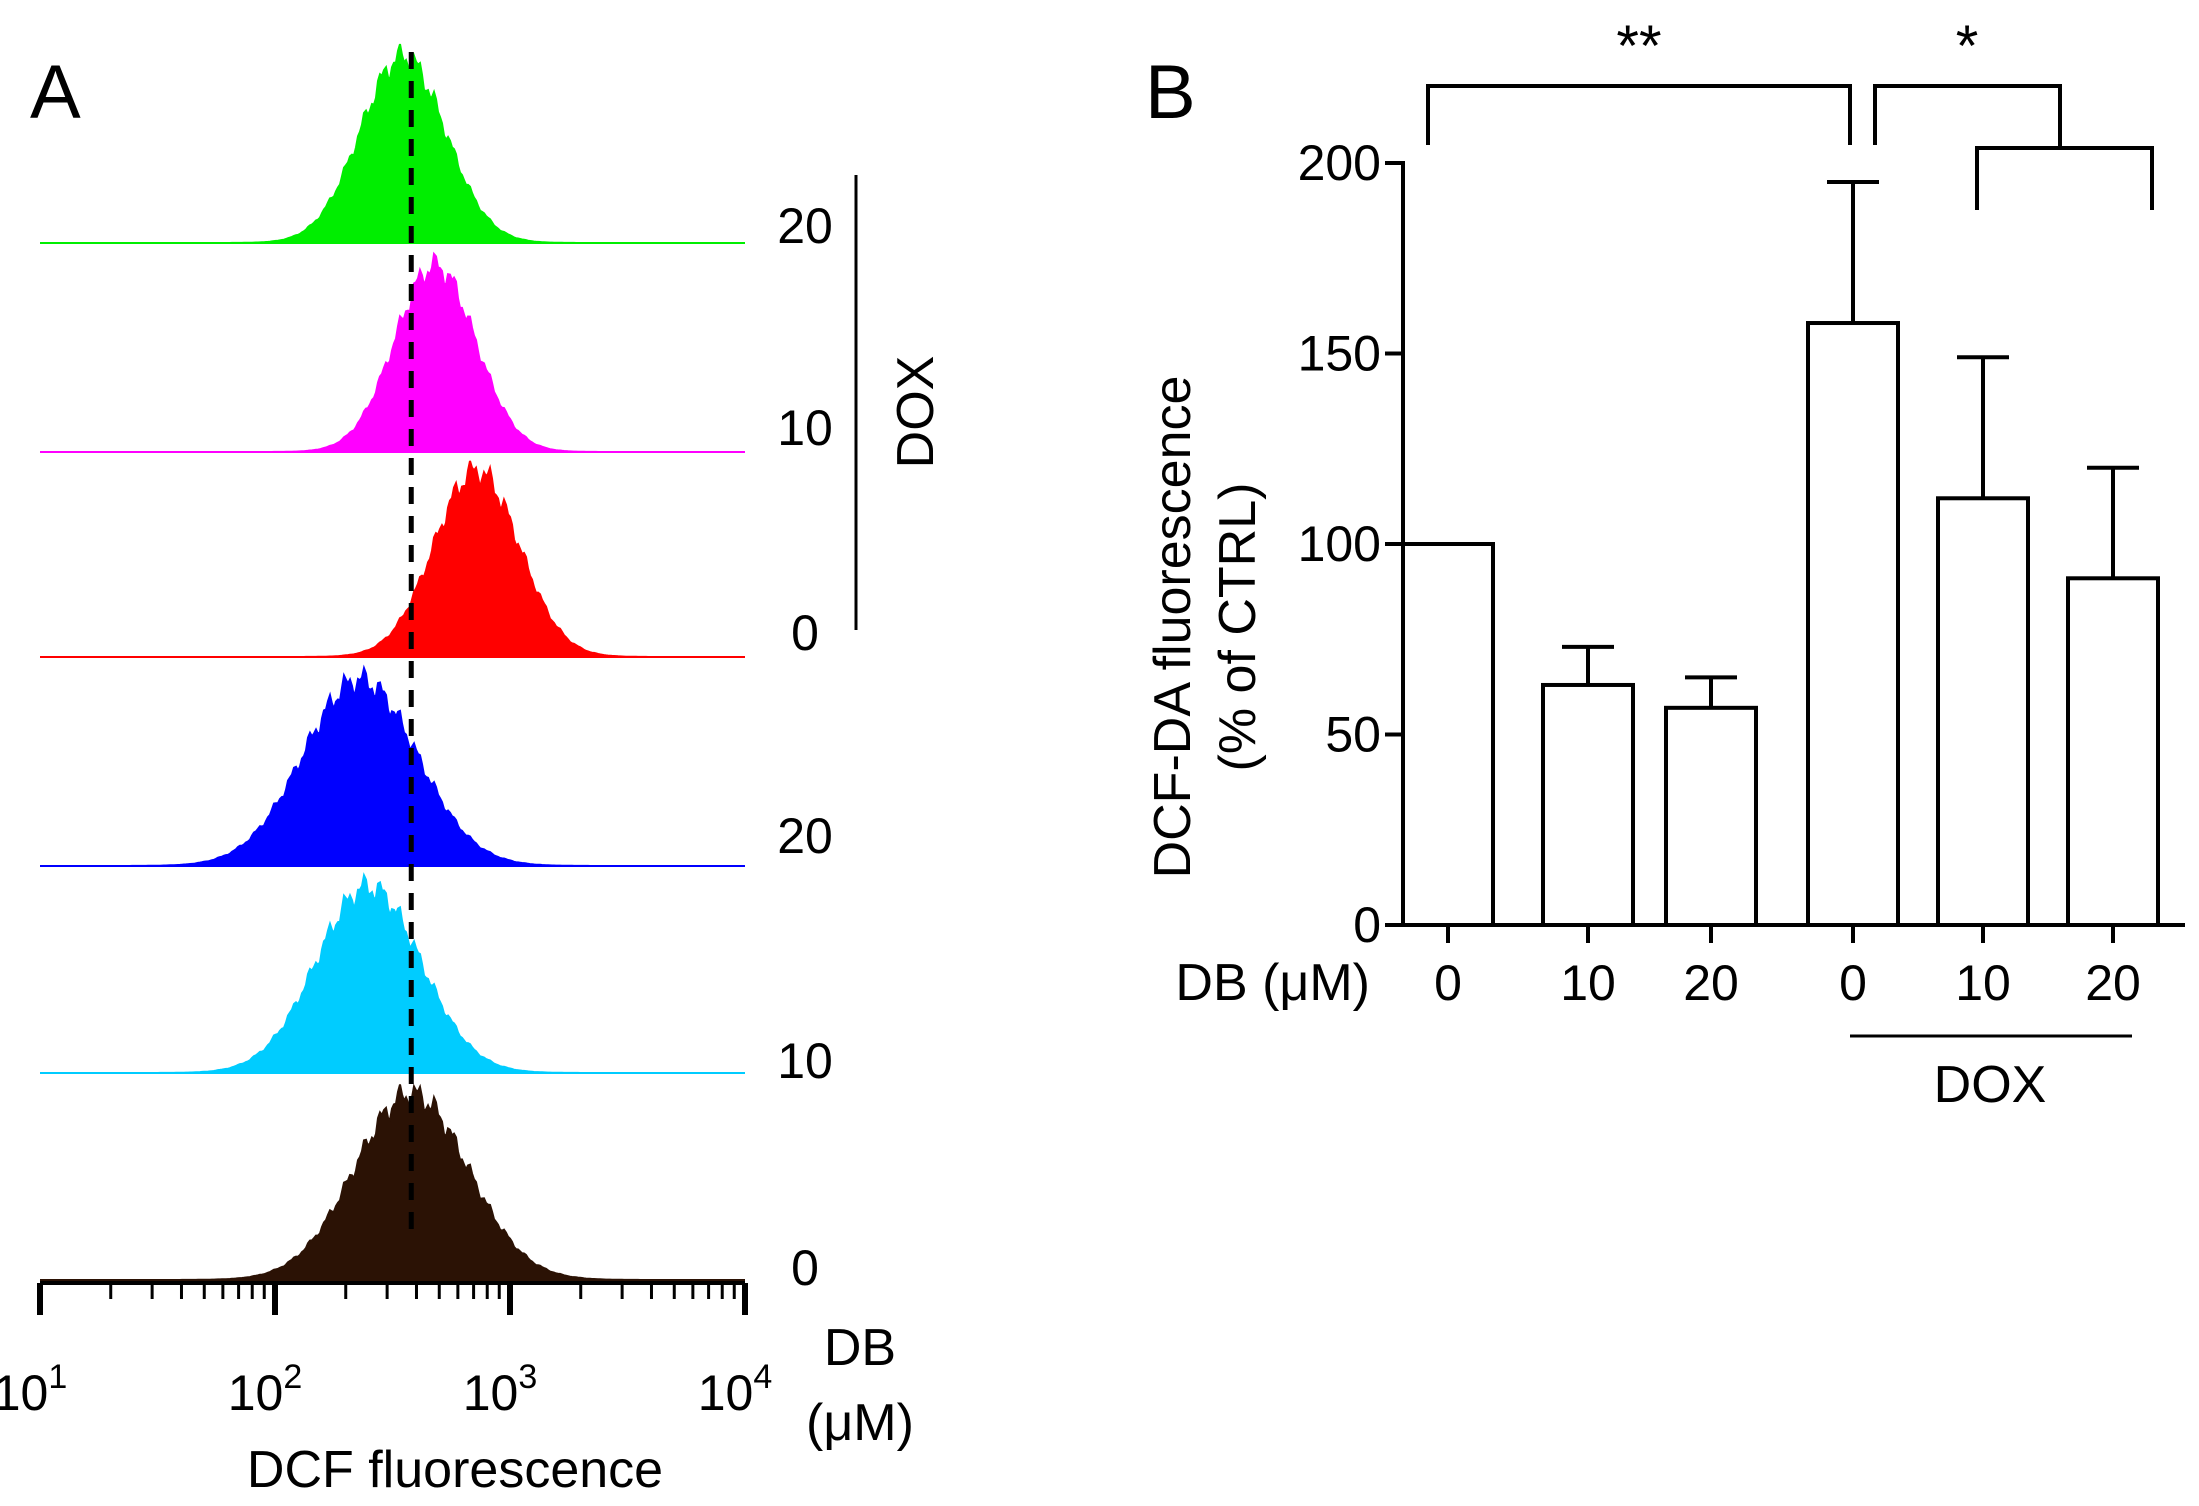 The width and height of the screenshot is (2199, 1506). What do you see at coordinates (1339, 354) in the screenshot?
I see `y-tick-label: 150` at bounding box center [1339, 354].